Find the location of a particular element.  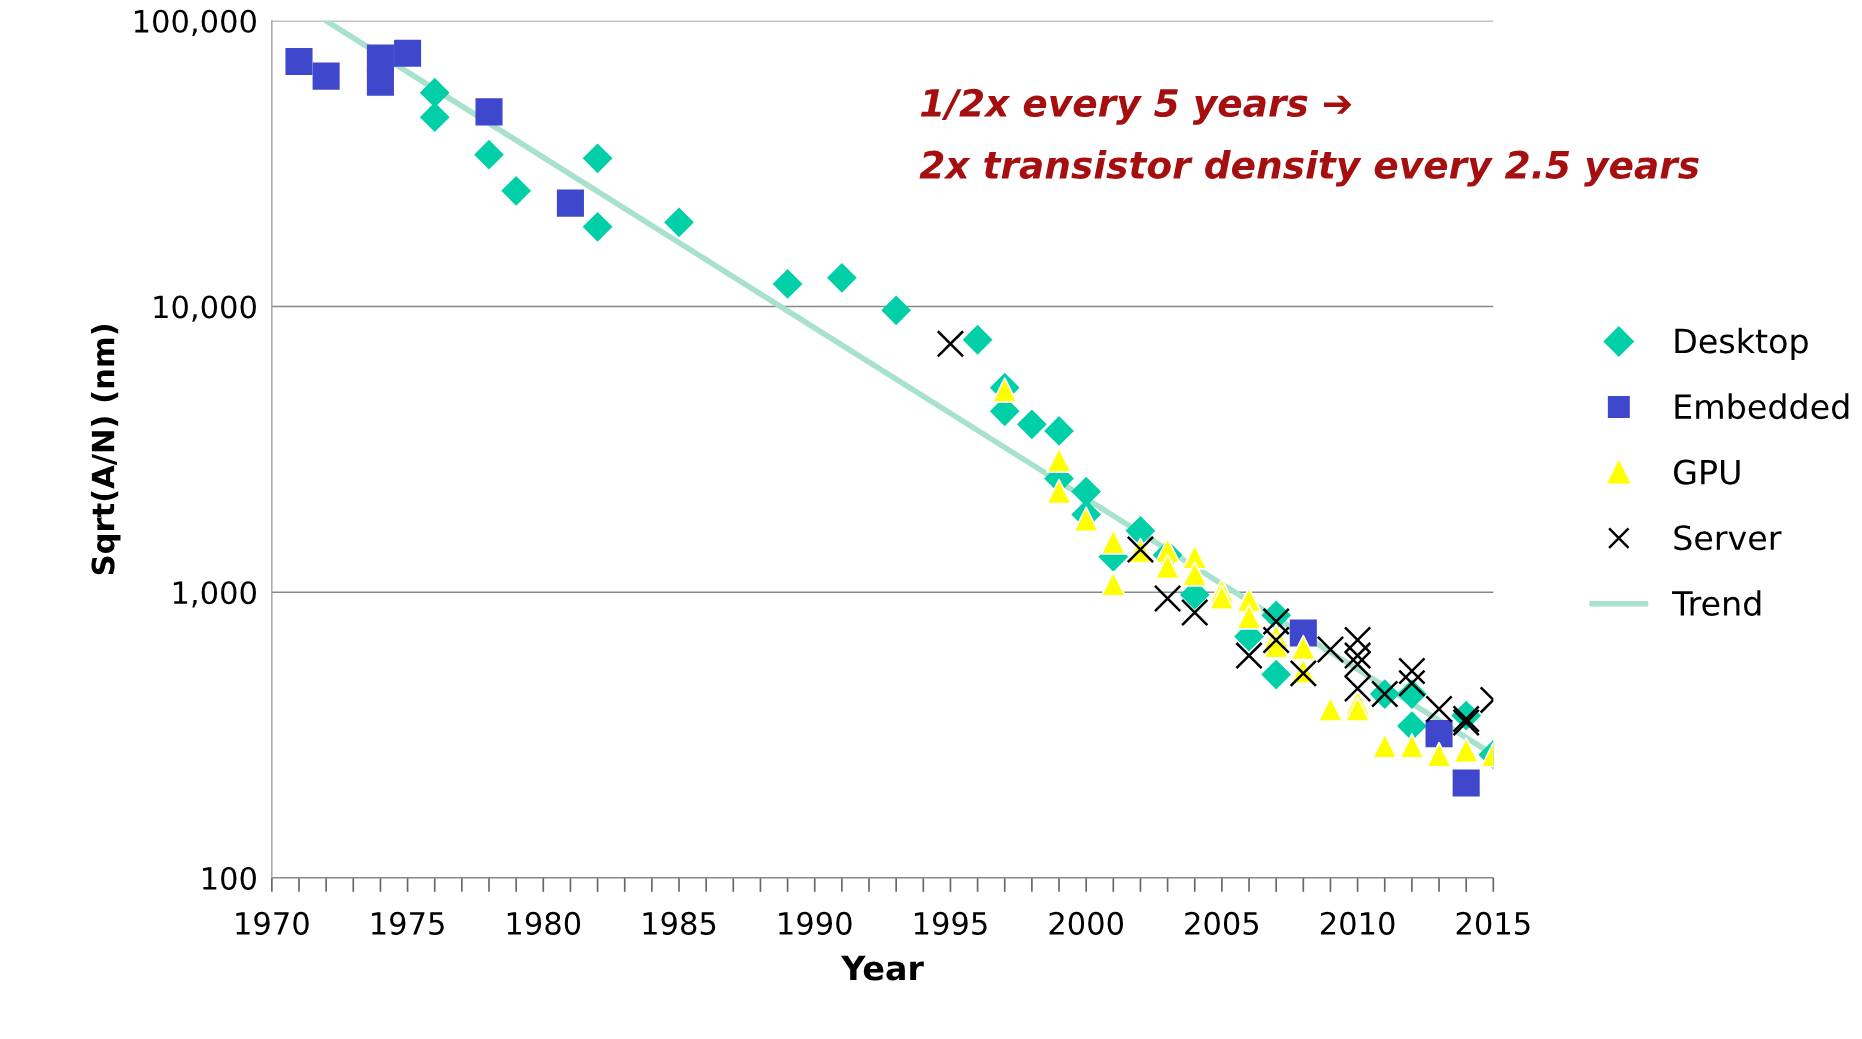

x-tick-label: 2005 is located at coordinates (1222, 923).